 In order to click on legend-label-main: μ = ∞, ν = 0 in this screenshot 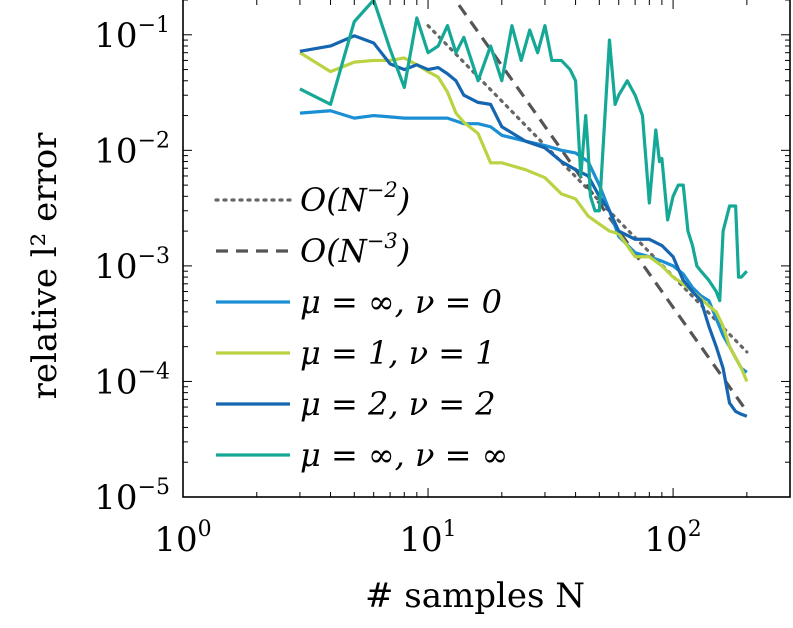, I will do `click(401, 302)`.